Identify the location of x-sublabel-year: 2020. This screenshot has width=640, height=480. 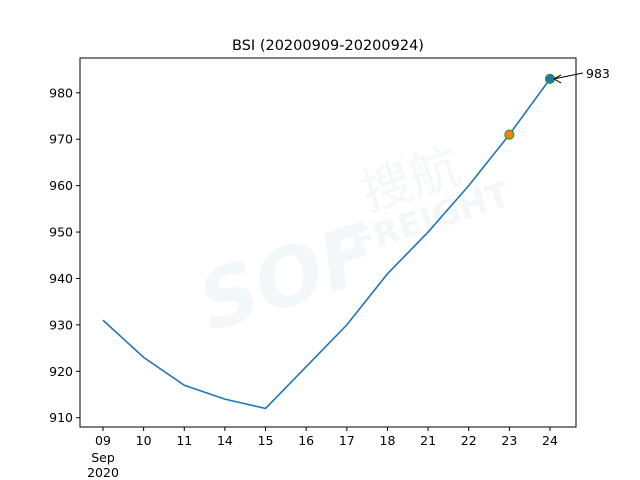
(103, 472).